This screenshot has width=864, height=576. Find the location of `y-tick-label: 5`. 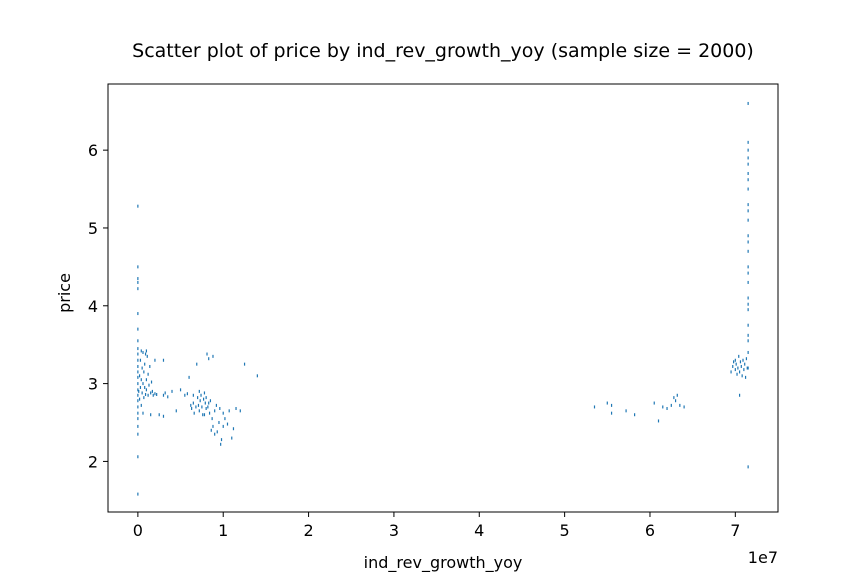

y-tick-label: 5 is located at coordinates (93, 228).